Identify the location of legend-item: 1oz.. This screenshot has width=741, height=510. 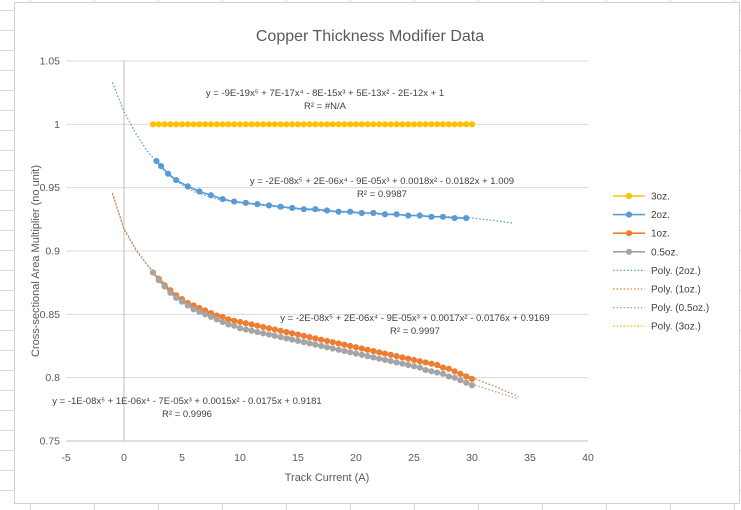
(641, 234).